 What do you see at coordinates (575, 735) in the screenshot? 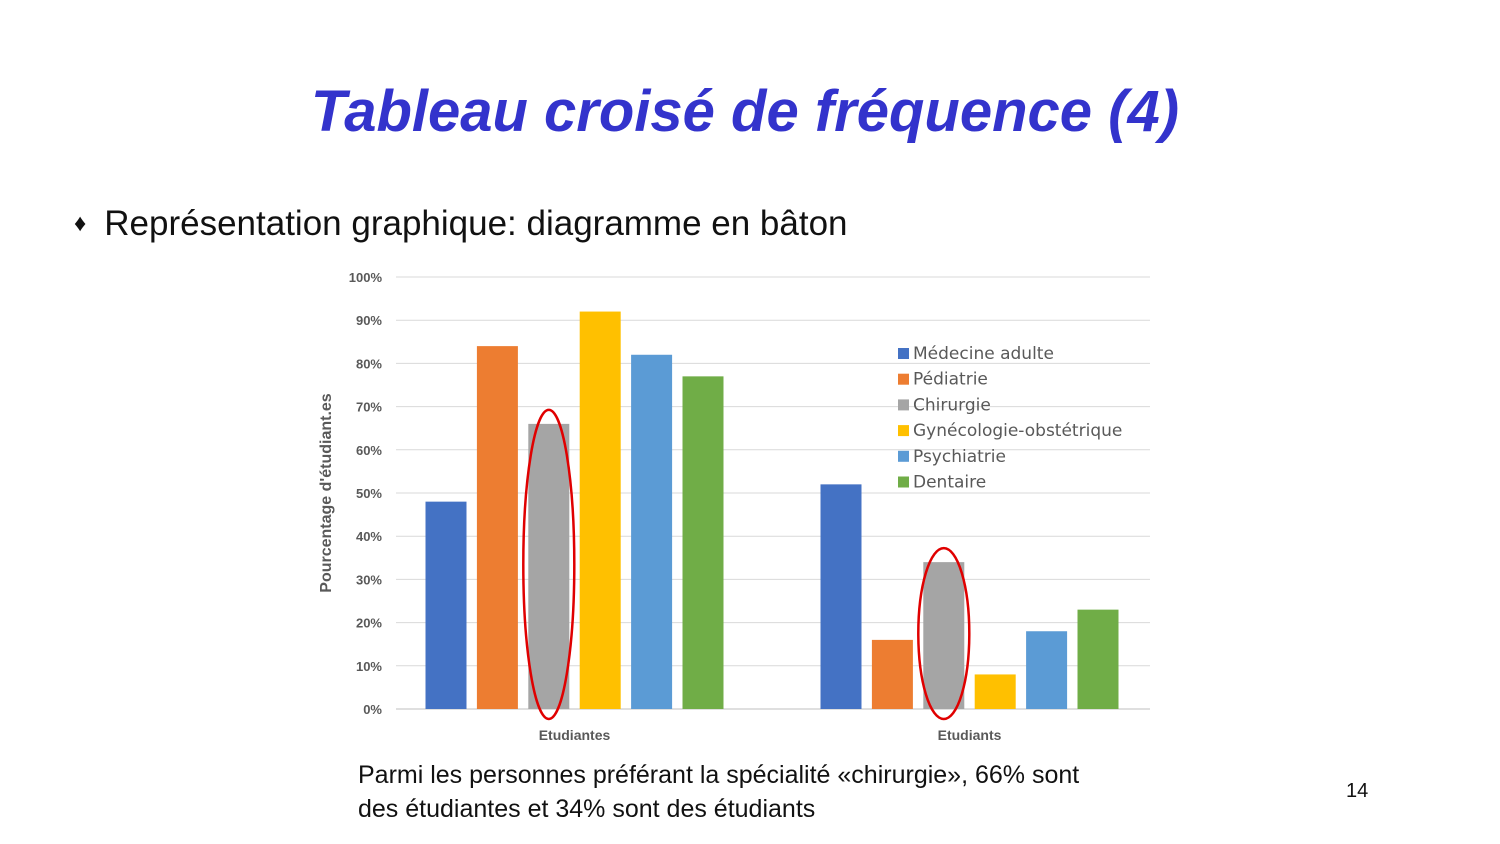
I see `x-category-label: Etudiantes` at bounding box center [575, 735].